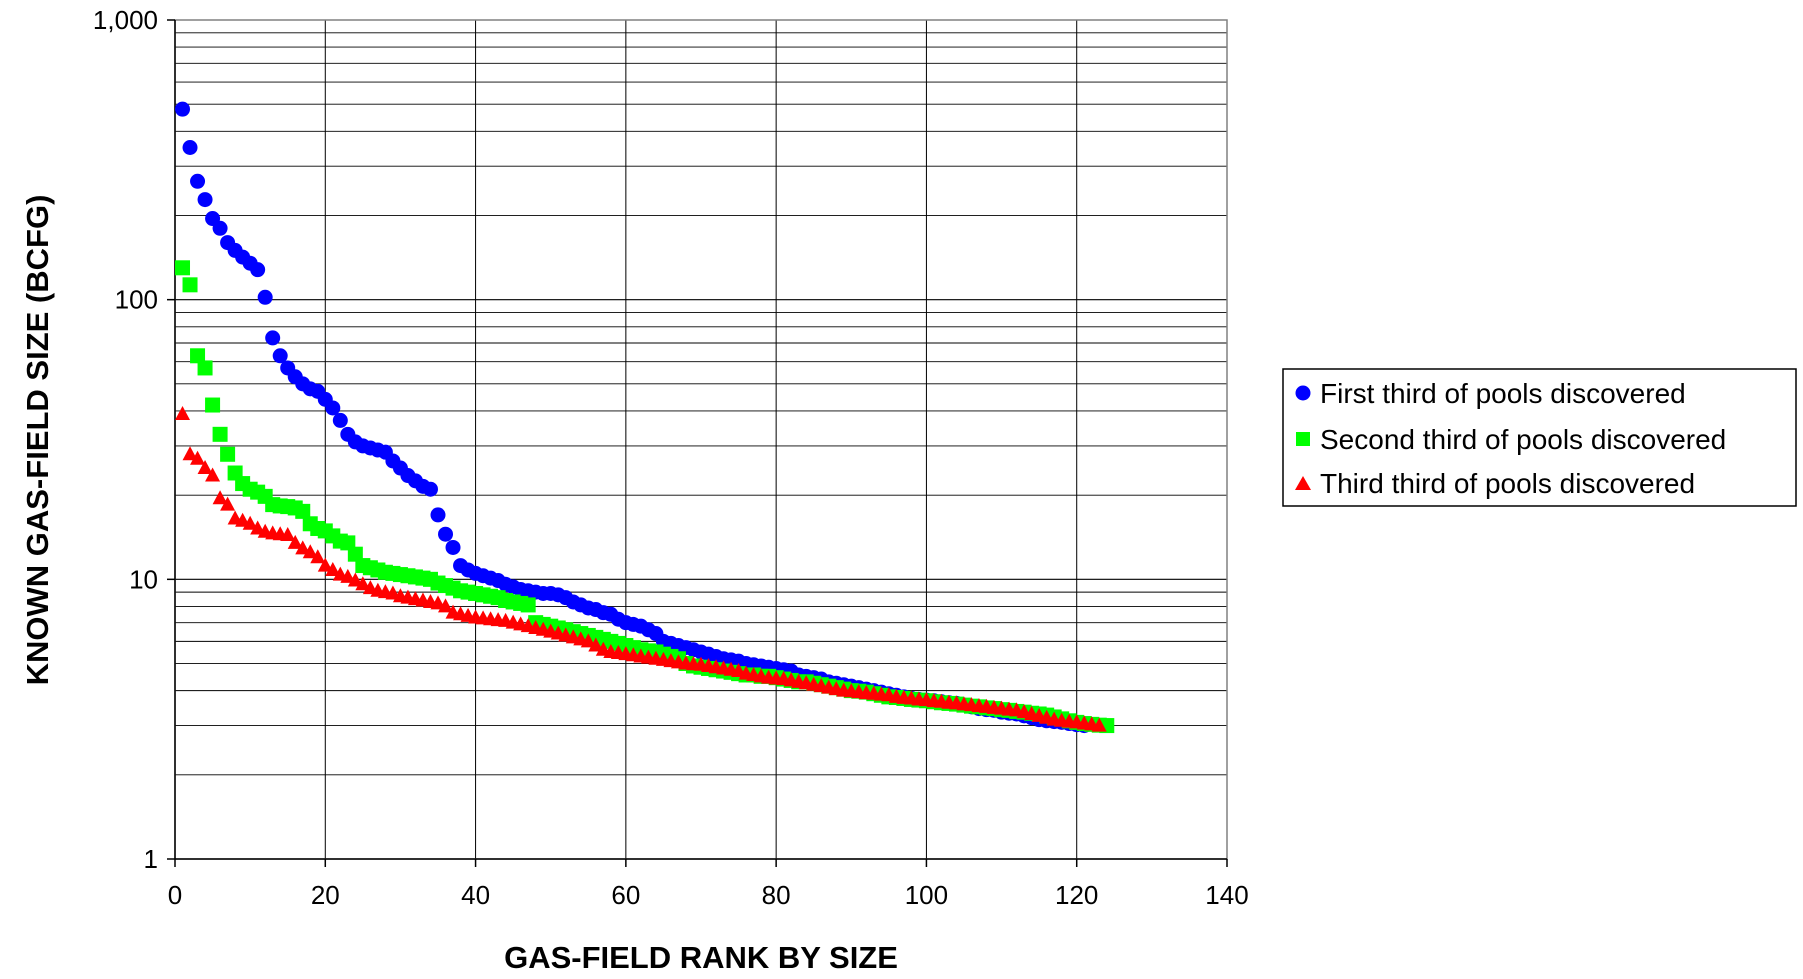 This screenshot has width=1803, height=979. I want to click on legend-label-second-third: Second third of pools discovered, so click(1523, 439).